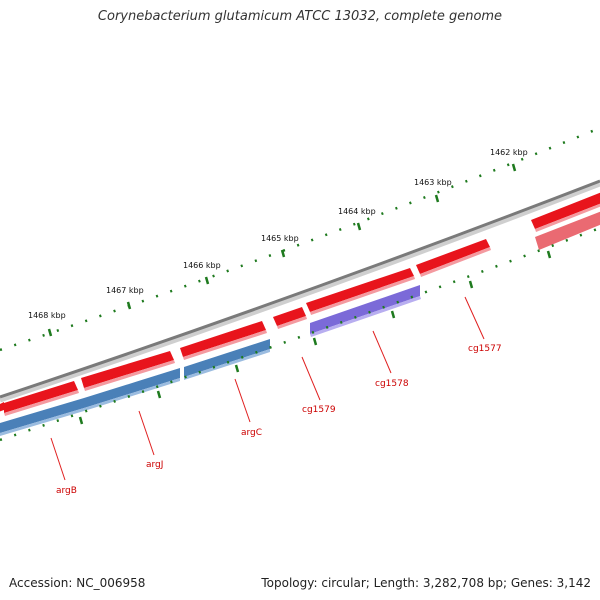 The width and height of the screenshot is (600, 600). What do you see at coordinates (280, 238) in the screenshot?
I see `scale-label-1465: 1465 kbp` at bounding box center [280, 238].